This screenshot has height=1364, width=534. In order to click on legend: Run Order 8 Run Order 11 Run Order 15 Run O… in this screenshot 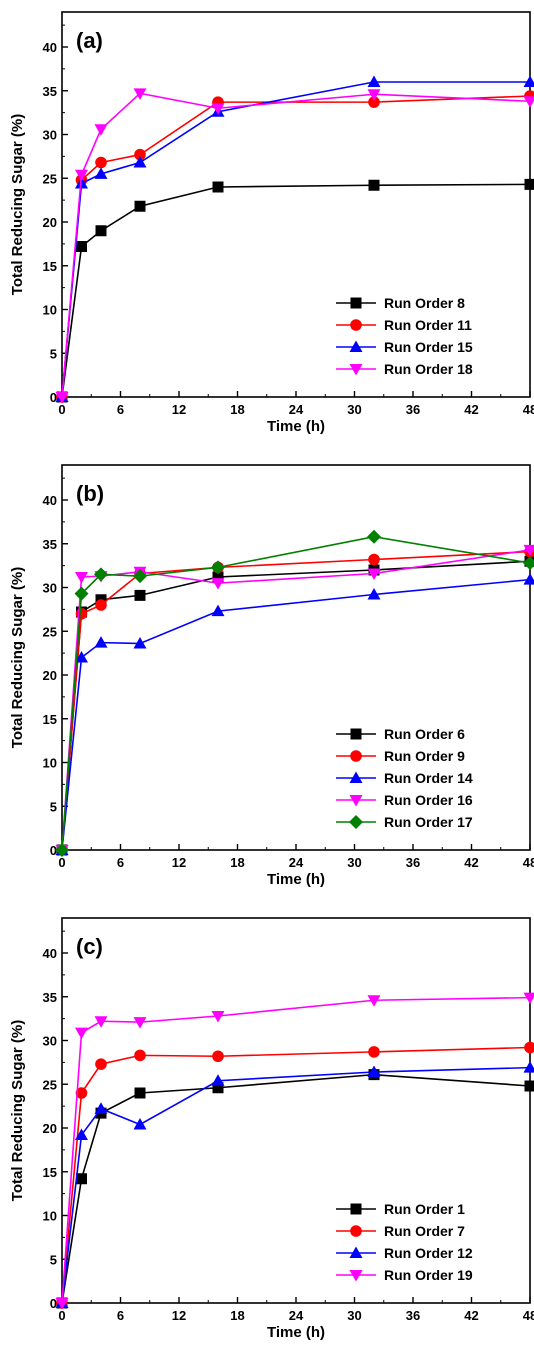, I will do `click(404, 336)`.